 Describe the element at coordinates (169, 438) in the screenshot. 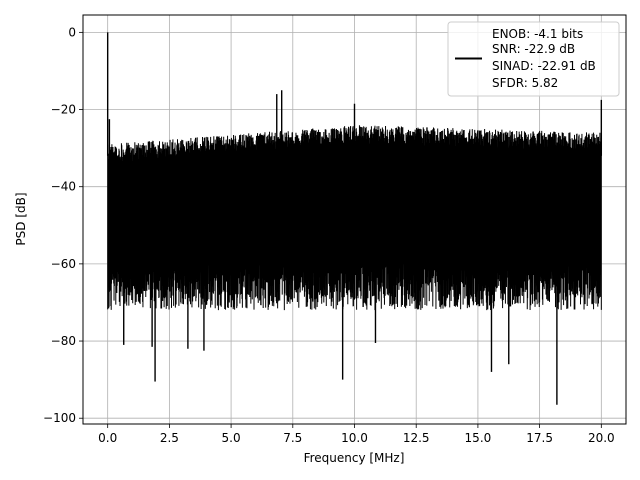

I see `x-tick-label: 2.5` at that location.